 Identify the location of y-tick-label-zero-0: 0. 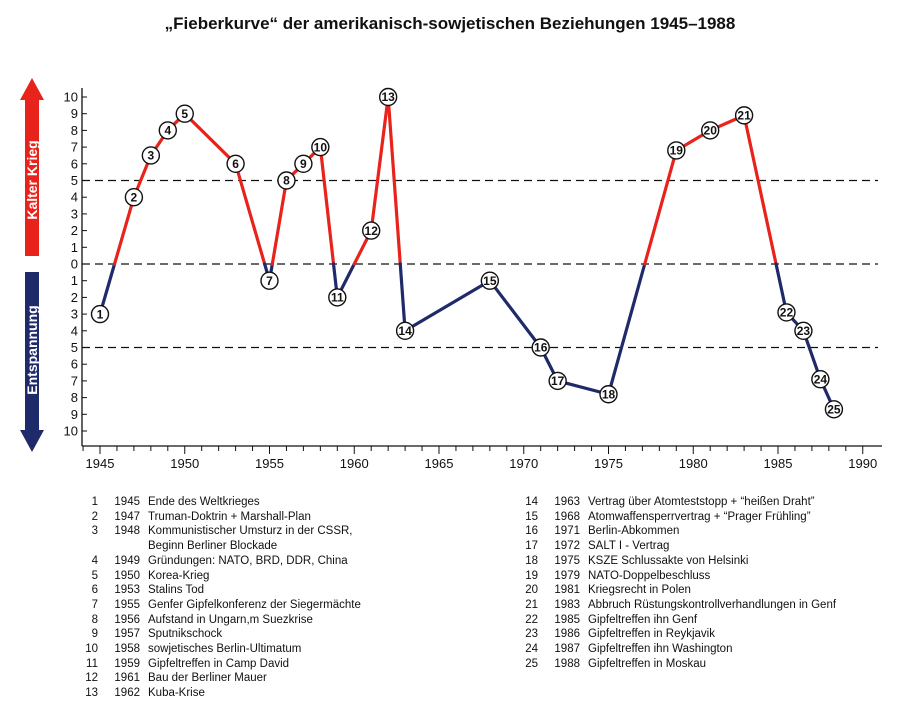
(74, 264).